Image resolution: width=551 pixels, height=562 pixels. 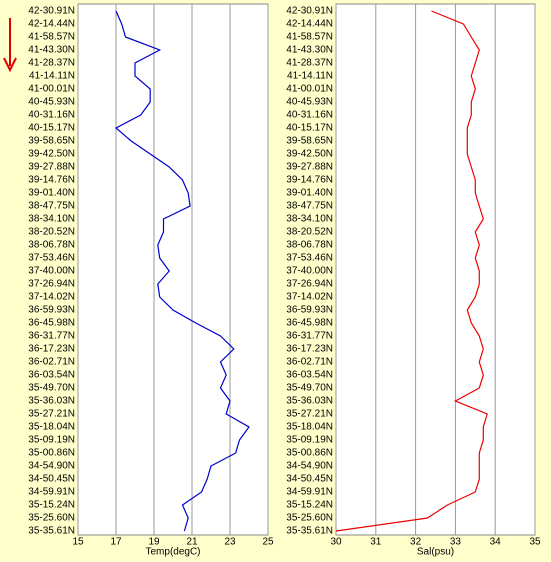 What do you see at coordinates (496, 542) in the screenshot?
I see `x-tick-label: 34` at bounding box center [496, 542].